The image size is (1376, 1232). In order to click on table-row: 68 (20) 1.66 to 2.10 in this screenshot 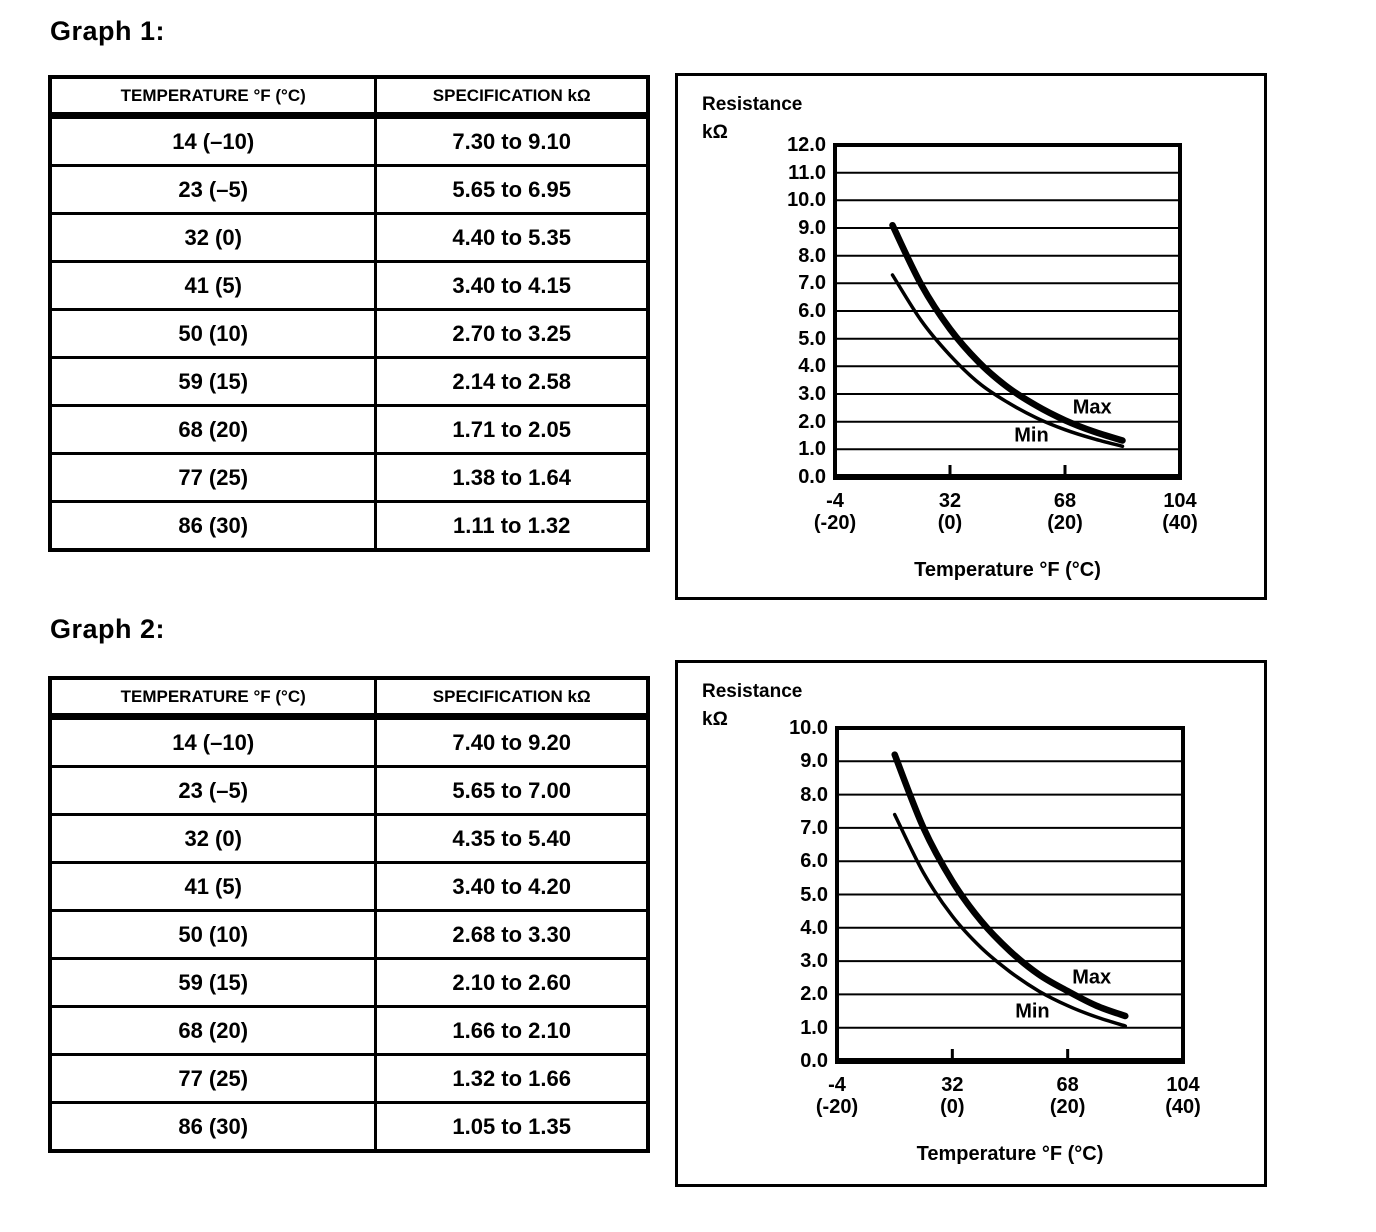, I will do `click(349, 1030)`.